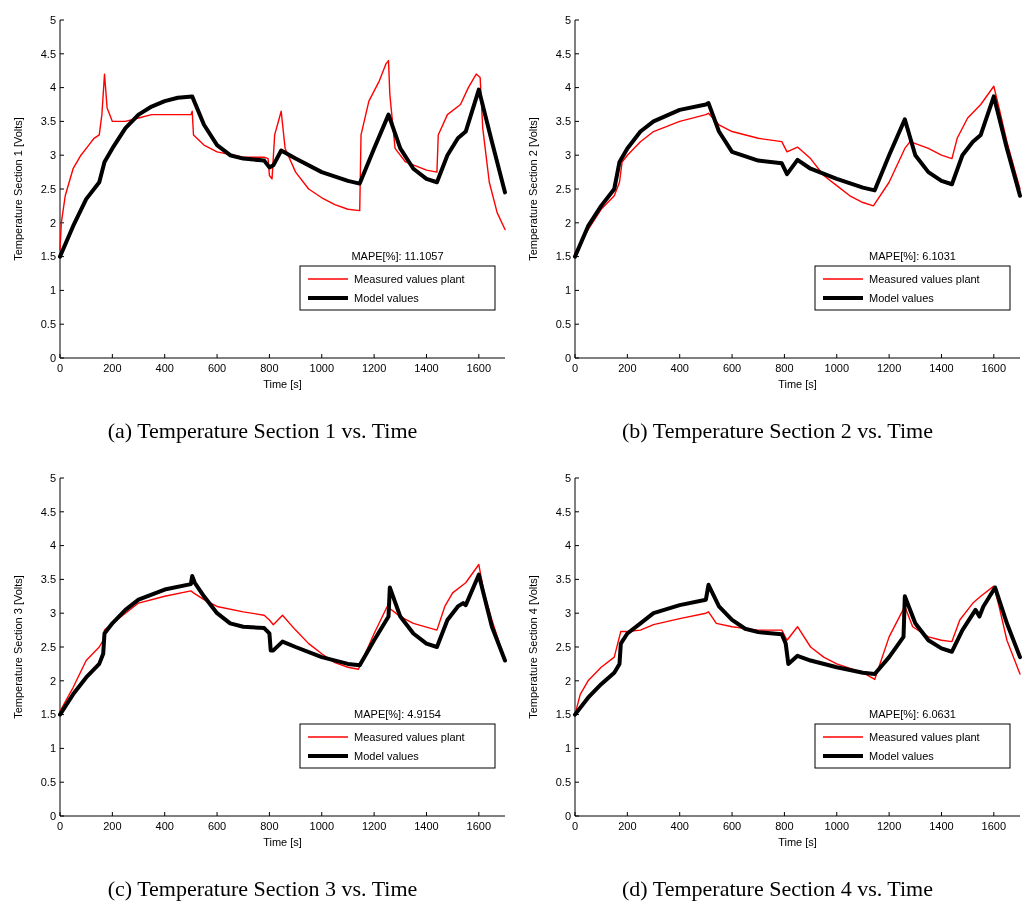 Image resolution: width=1026 pixels, height=916 pixels. I want to click on text: (d) Temperature Section 4 vs. Time, so click(777, 888).